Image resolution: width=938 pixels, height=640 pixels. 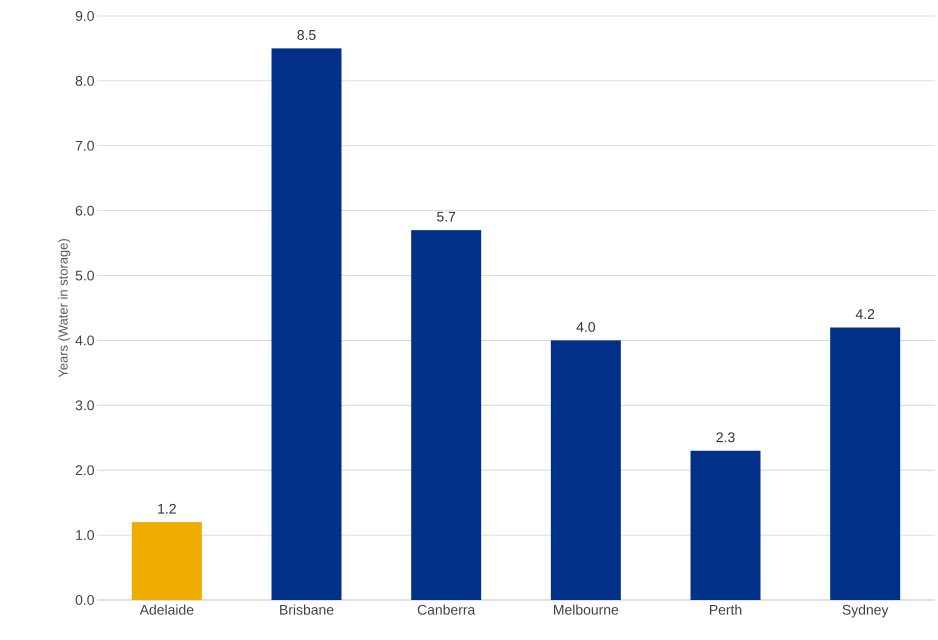 What do you see at coordinates (307, 609) in the screenshot?
I see `x-tick-label: Brisbane` at bounding box center [307, 609].